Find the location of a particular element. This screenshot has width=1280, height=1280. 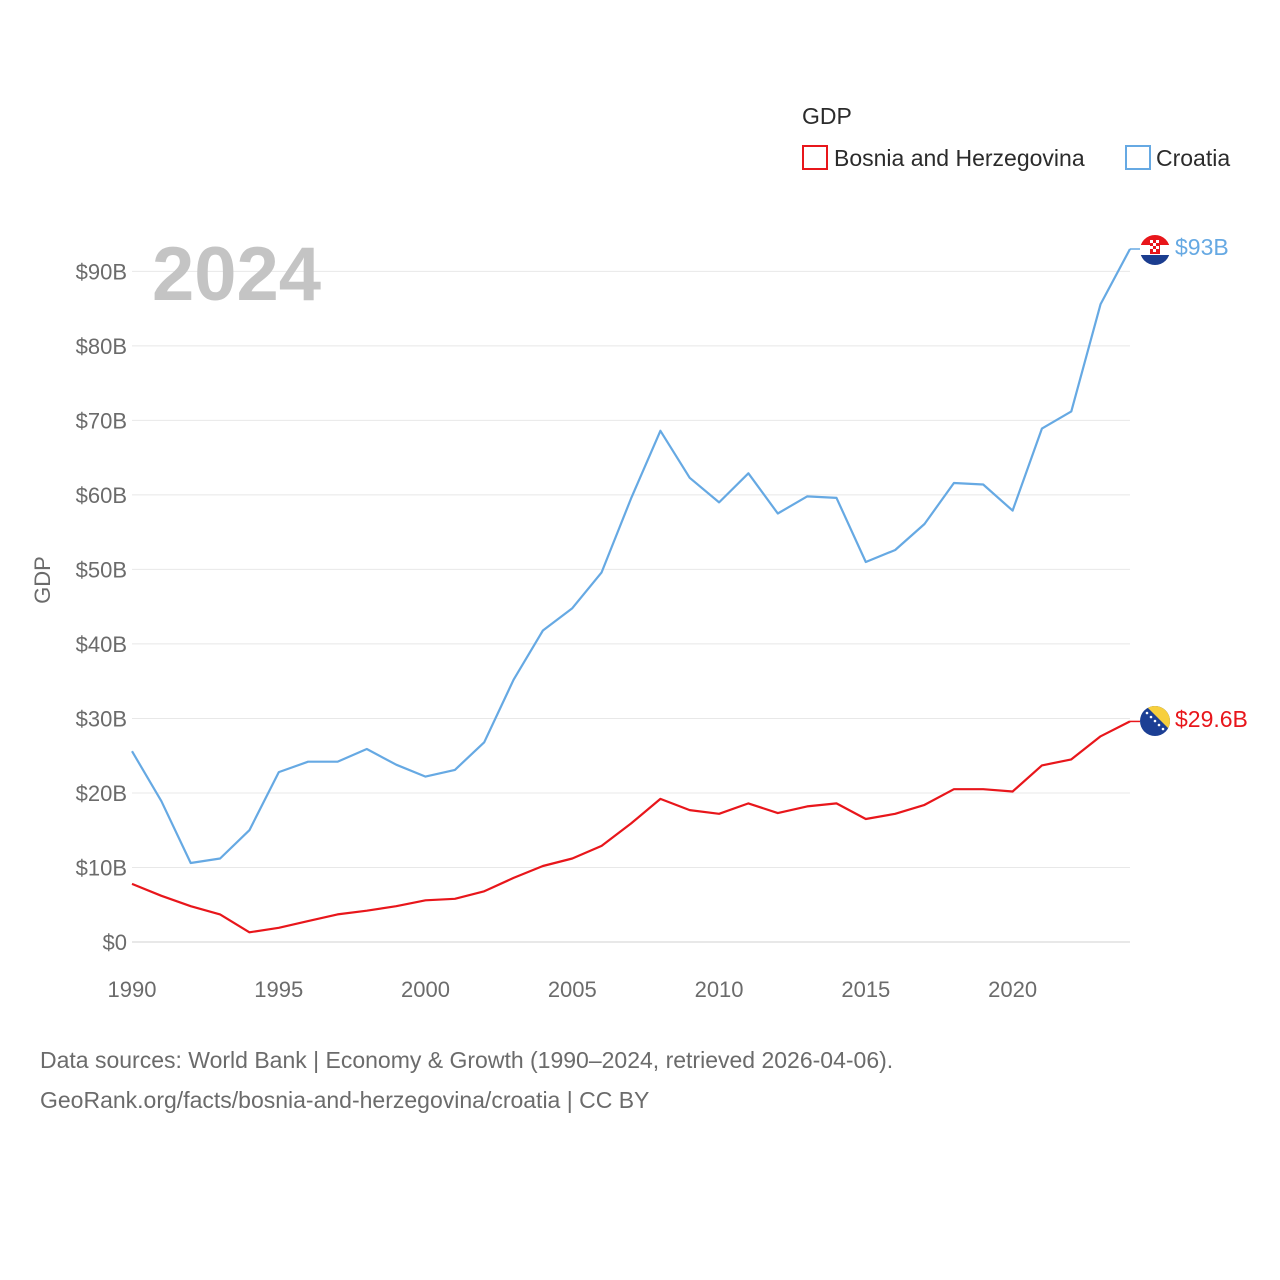

y-tick-label: $10B is located at coordinates (101, 867).